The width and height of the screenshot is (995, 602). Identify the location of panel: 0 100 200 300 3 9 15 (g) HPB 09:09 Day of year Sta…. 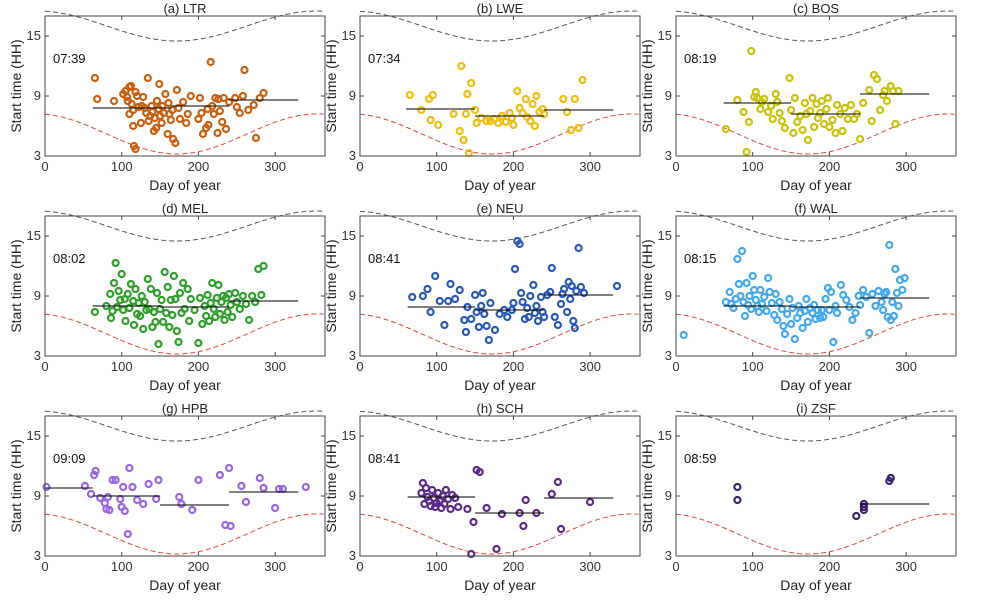
(167, 497).